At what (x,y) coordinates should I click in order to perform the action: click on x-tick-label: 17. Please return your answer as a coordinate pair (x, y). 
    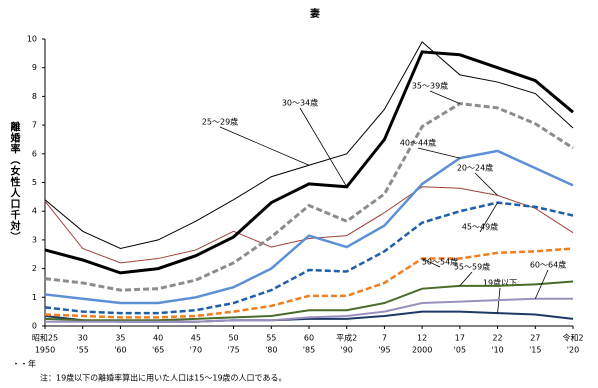
    Looking at the image, I should click on (460, 338).